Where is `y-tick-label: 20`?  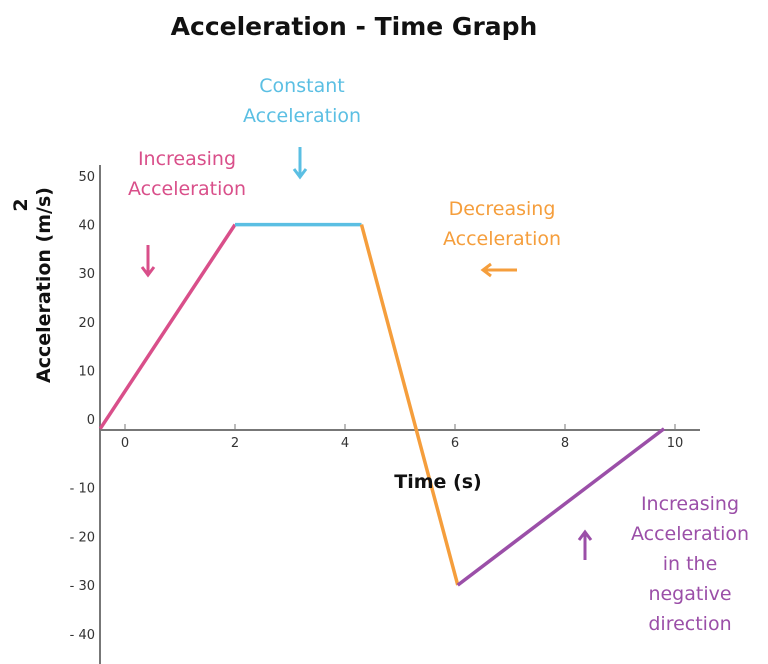 y-tick-label: 20 is located at coordinates (86, 323).